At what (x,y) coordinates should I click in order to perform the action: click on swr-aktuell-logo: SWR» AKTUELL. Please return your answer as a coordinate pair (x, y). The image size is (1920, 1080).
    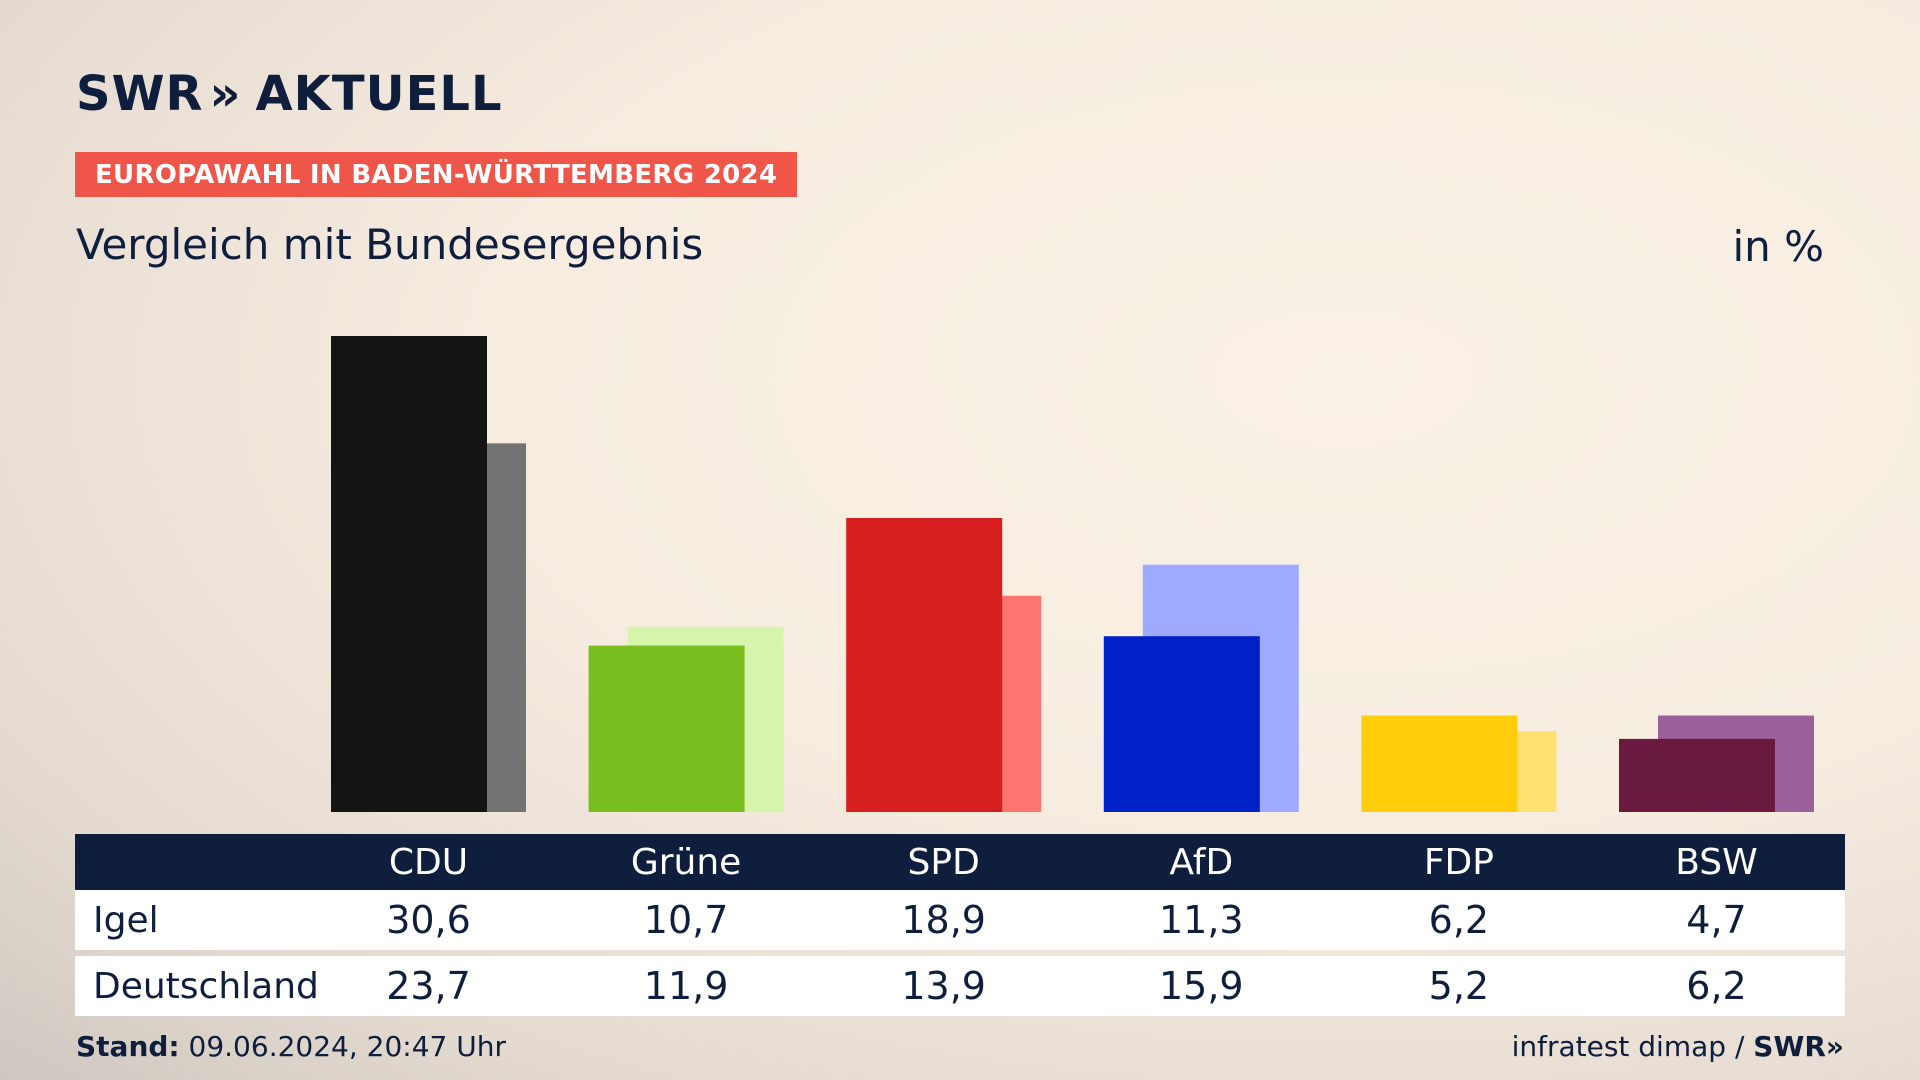
    Looking at the image, I should click on (289, 94).